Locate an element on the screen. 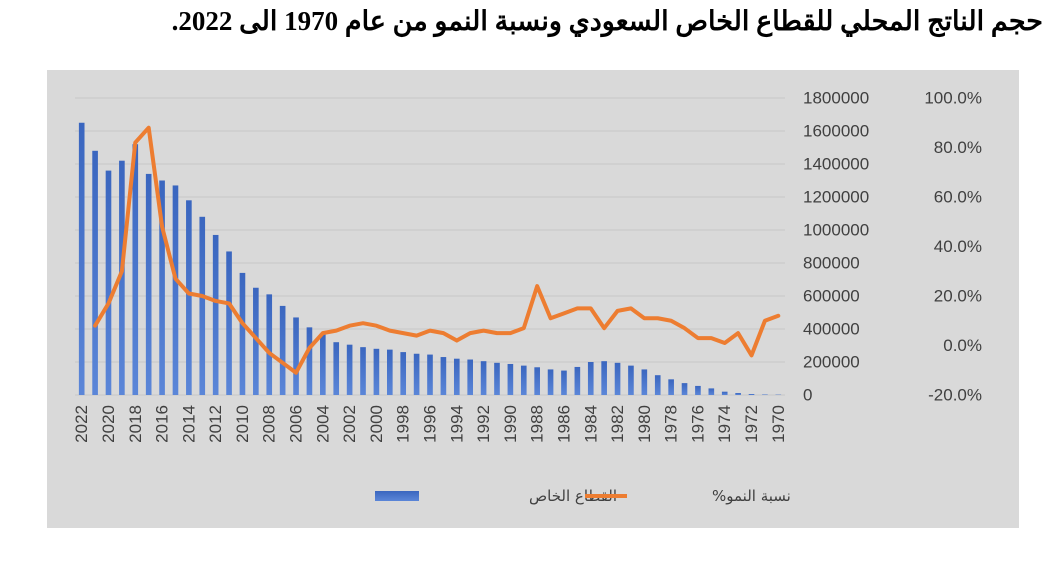  left-axis-tick-label: 800000 is located at coordinates (831, 263).